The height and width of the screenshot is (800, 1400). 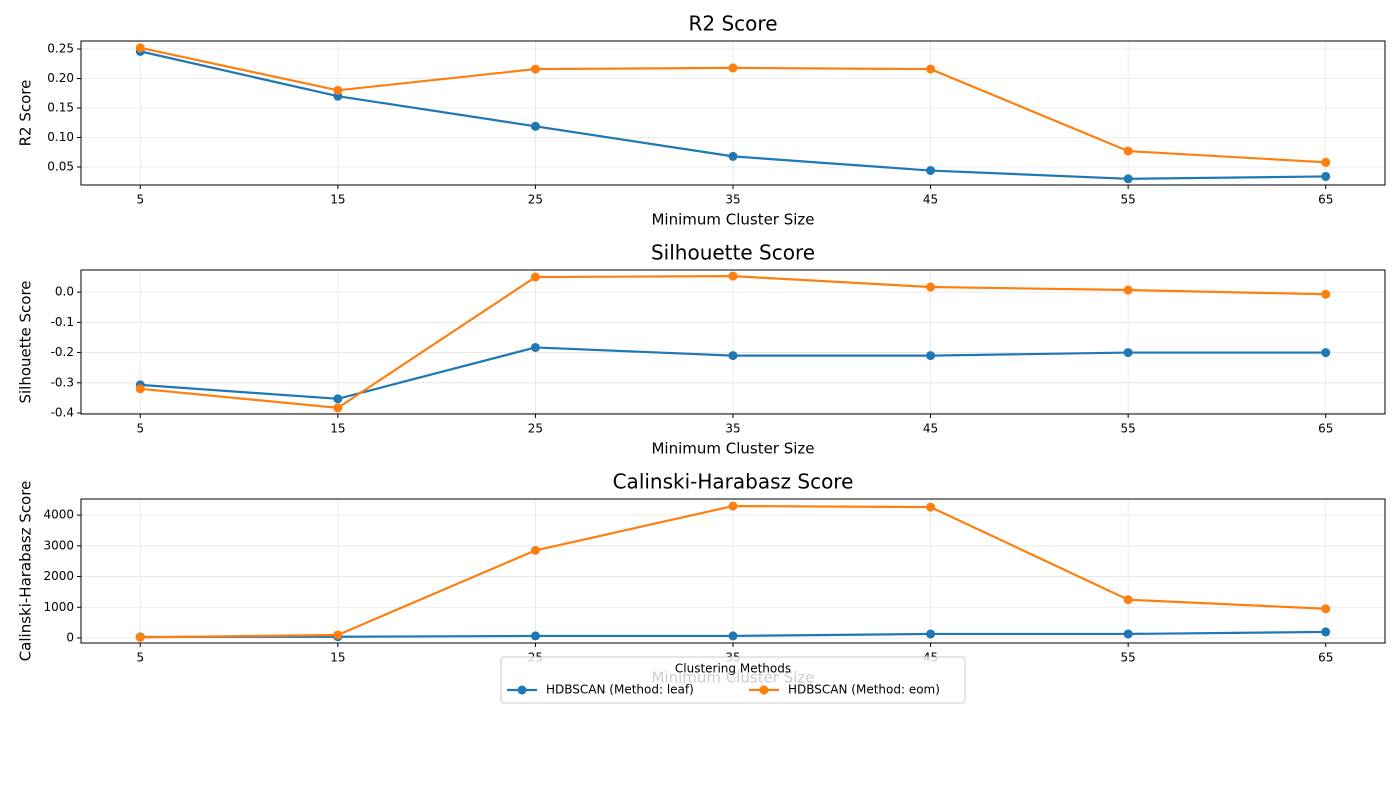 I want to click on legend-box, so click(x=733, y=680).